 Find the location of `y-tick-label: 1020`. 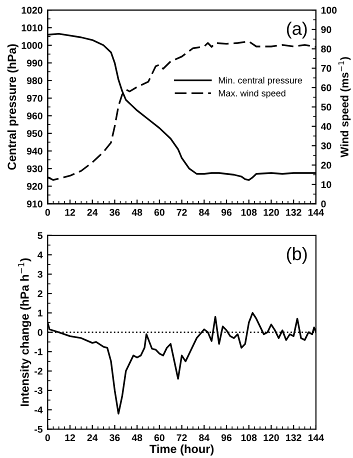

y-tick-label: 1020 is located at coordinates (32, 10).